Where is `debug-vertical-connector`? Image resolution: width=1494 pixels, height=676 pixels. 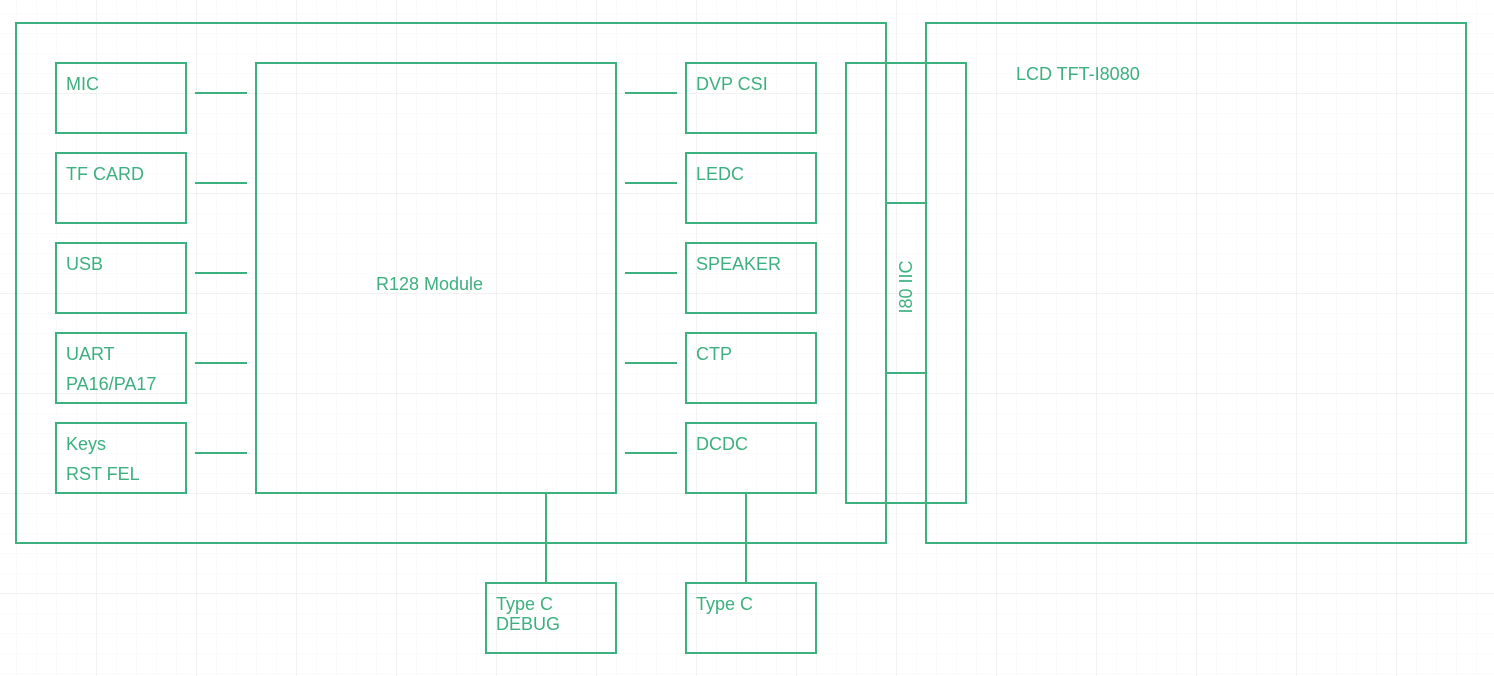
debug-vertical-connector is located at coordinates (546, 538).